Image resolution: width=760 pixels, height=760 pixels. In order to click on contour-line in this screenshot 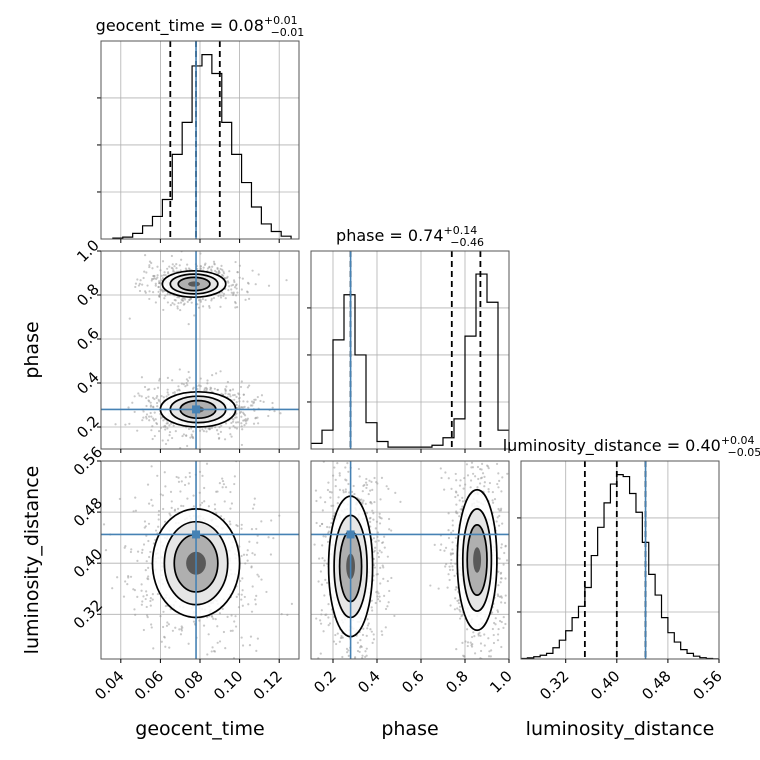, I will do `click(477, 560)`.